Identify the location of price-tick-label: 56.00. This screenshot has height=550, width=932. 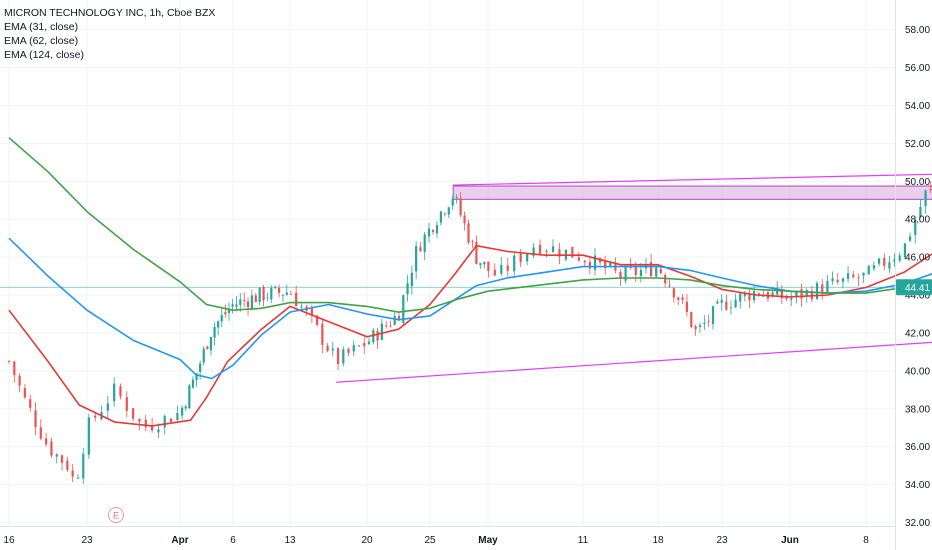
(917, 68).